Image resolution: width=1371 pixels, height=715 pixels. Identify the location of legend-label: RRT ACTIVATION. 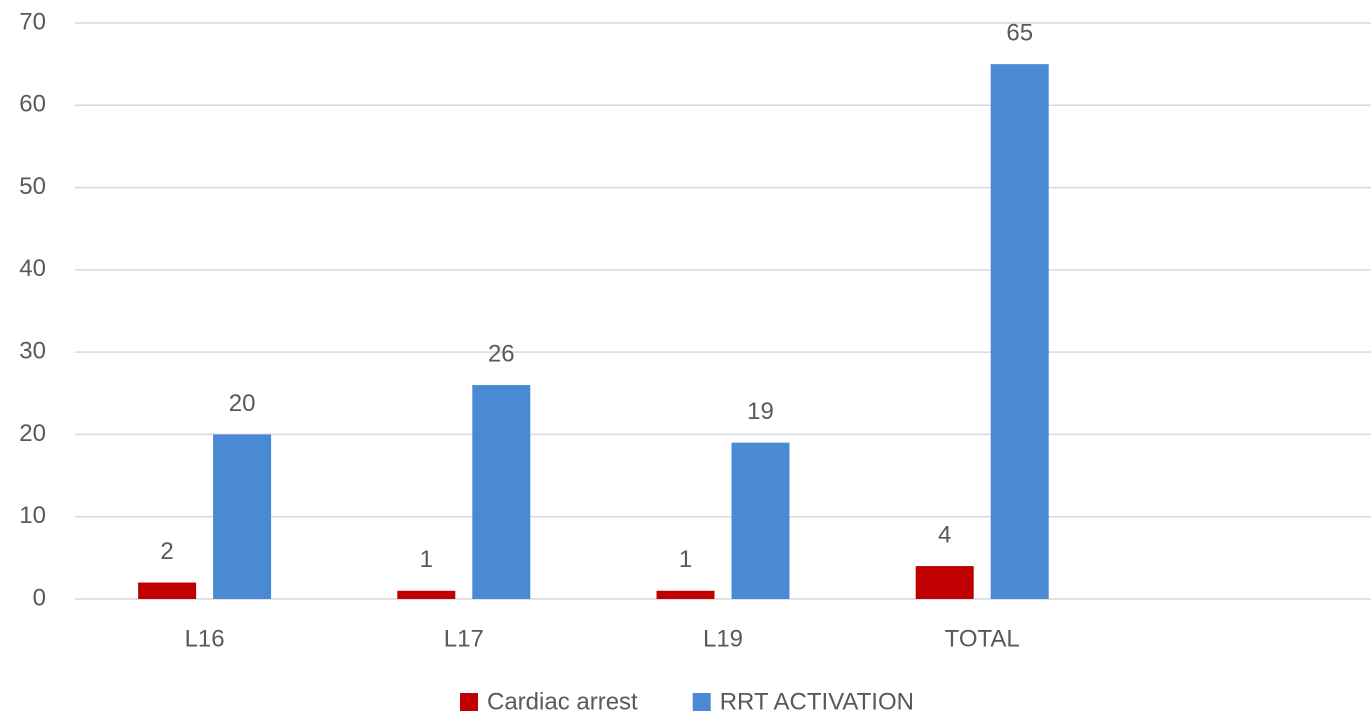
(817, 701).